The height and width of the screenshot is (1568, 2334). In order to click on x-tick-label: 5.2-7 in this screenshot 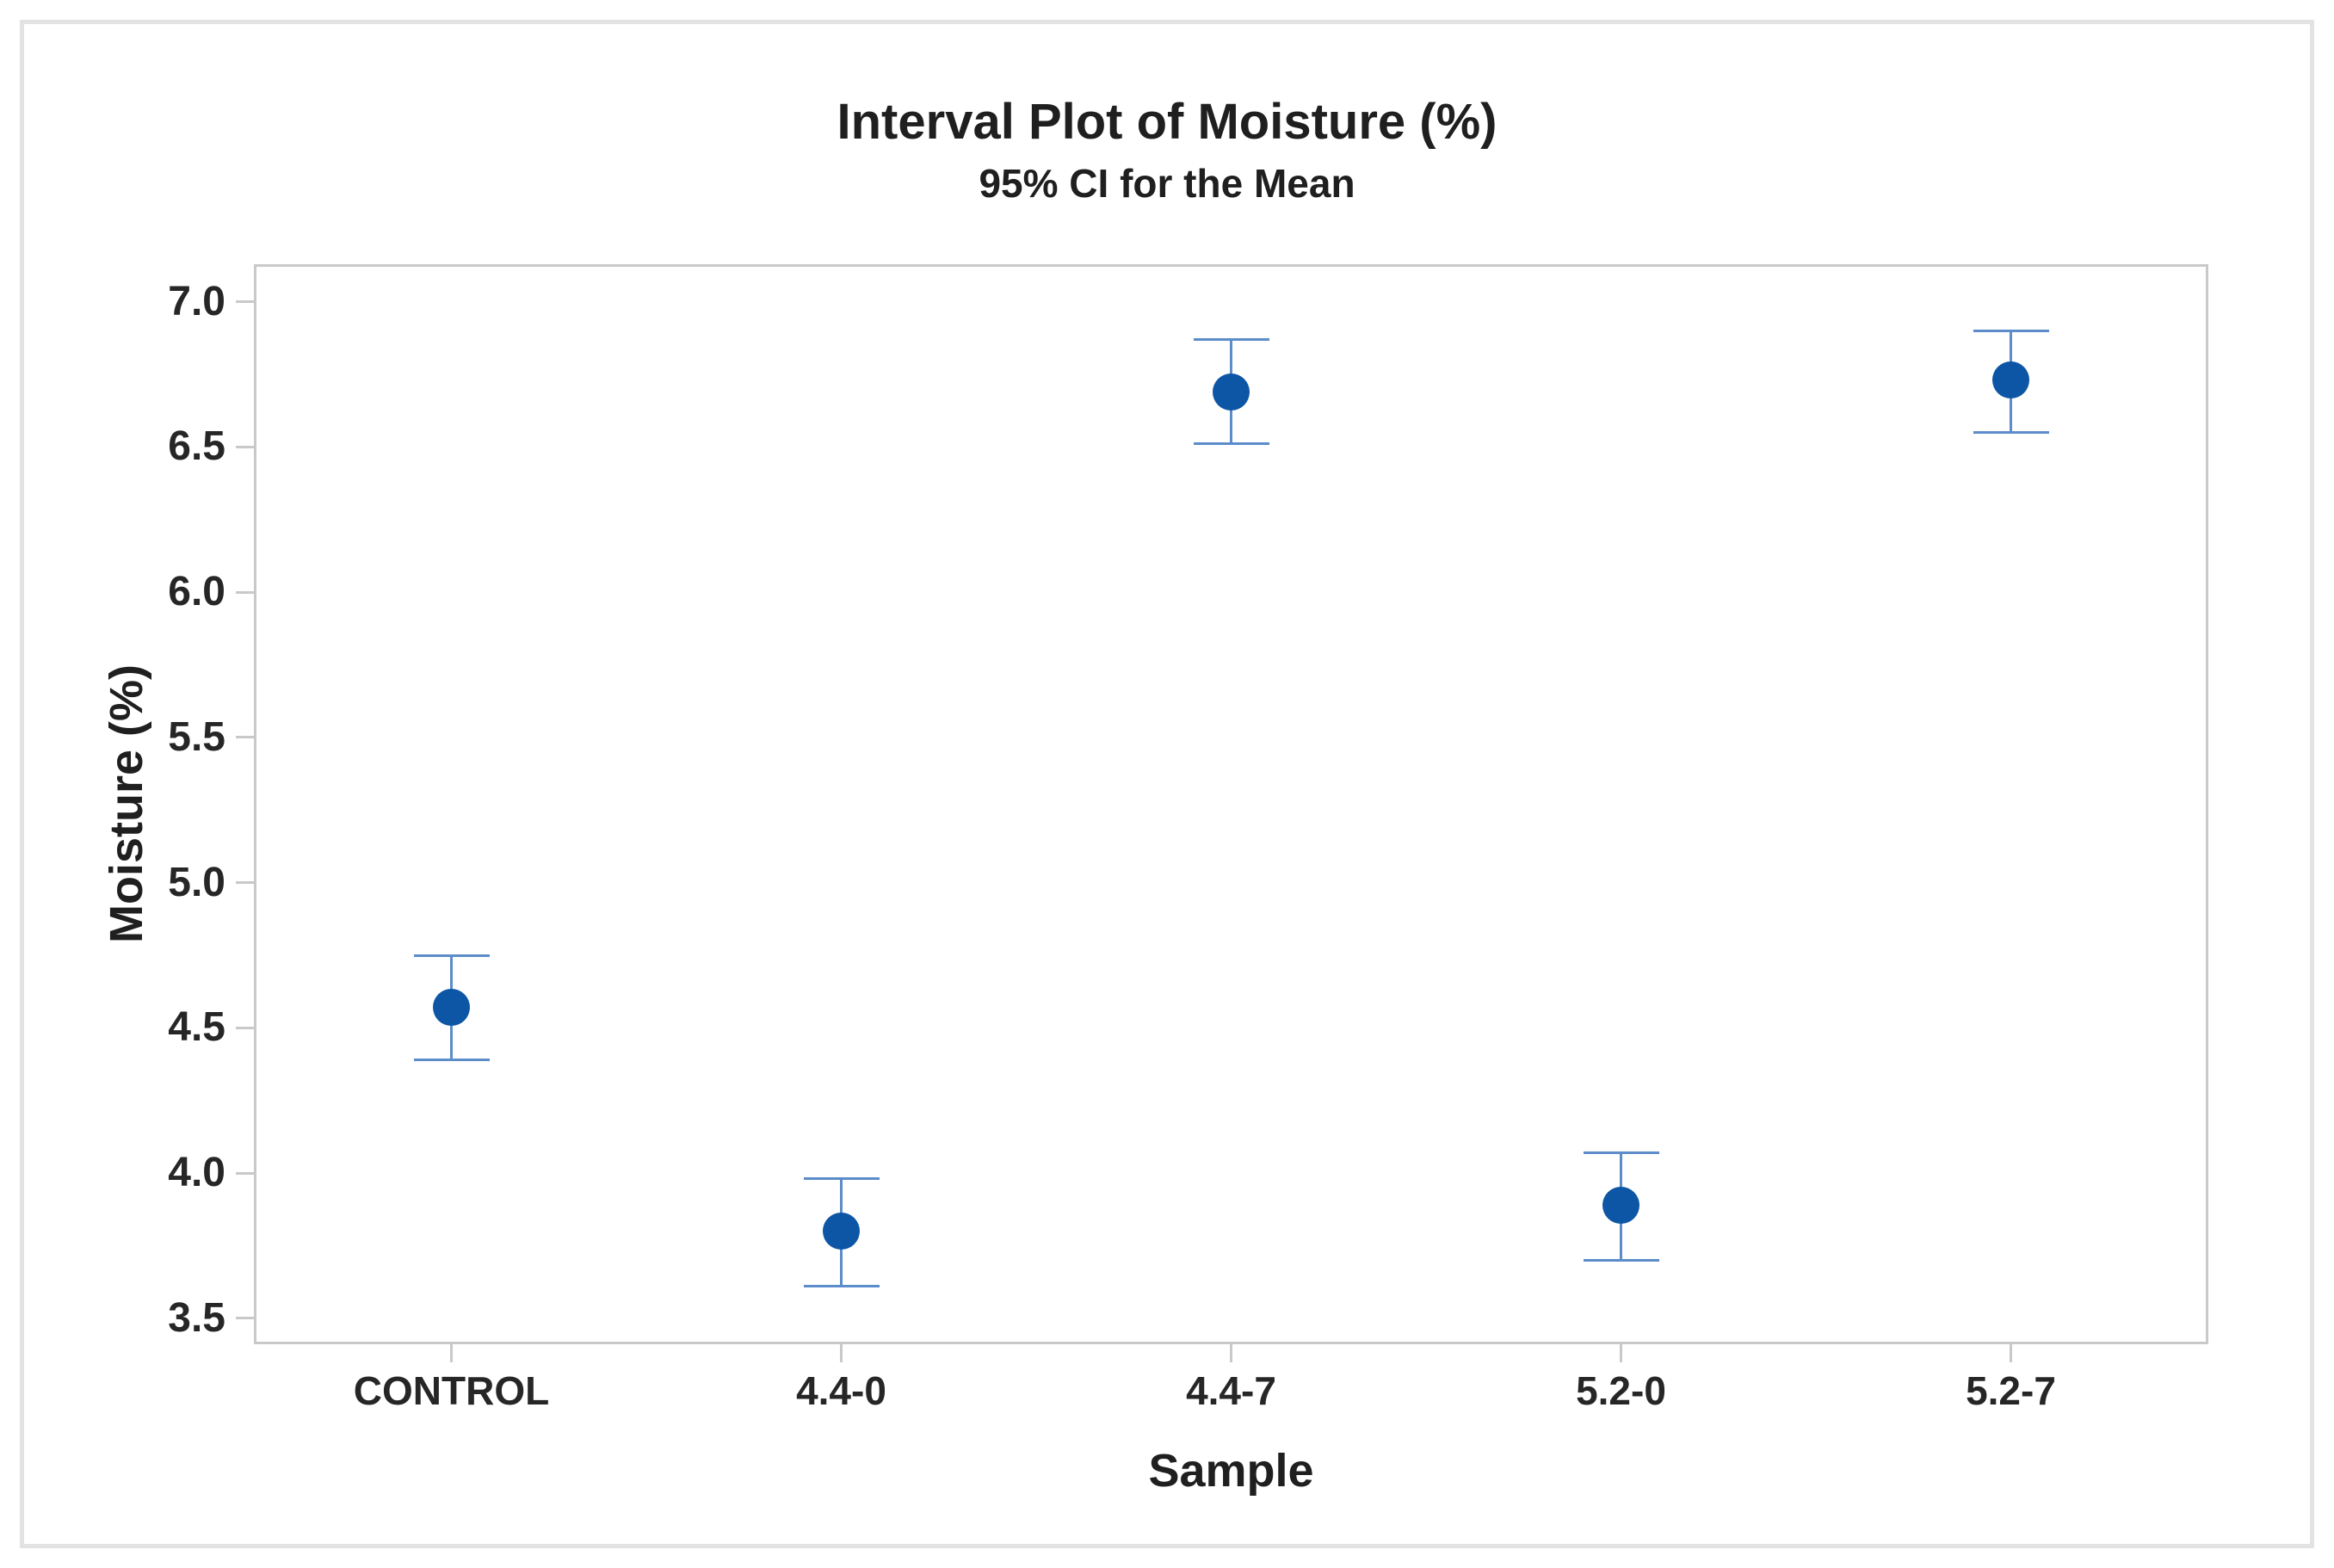, I will do `click(2011, 1391)`.